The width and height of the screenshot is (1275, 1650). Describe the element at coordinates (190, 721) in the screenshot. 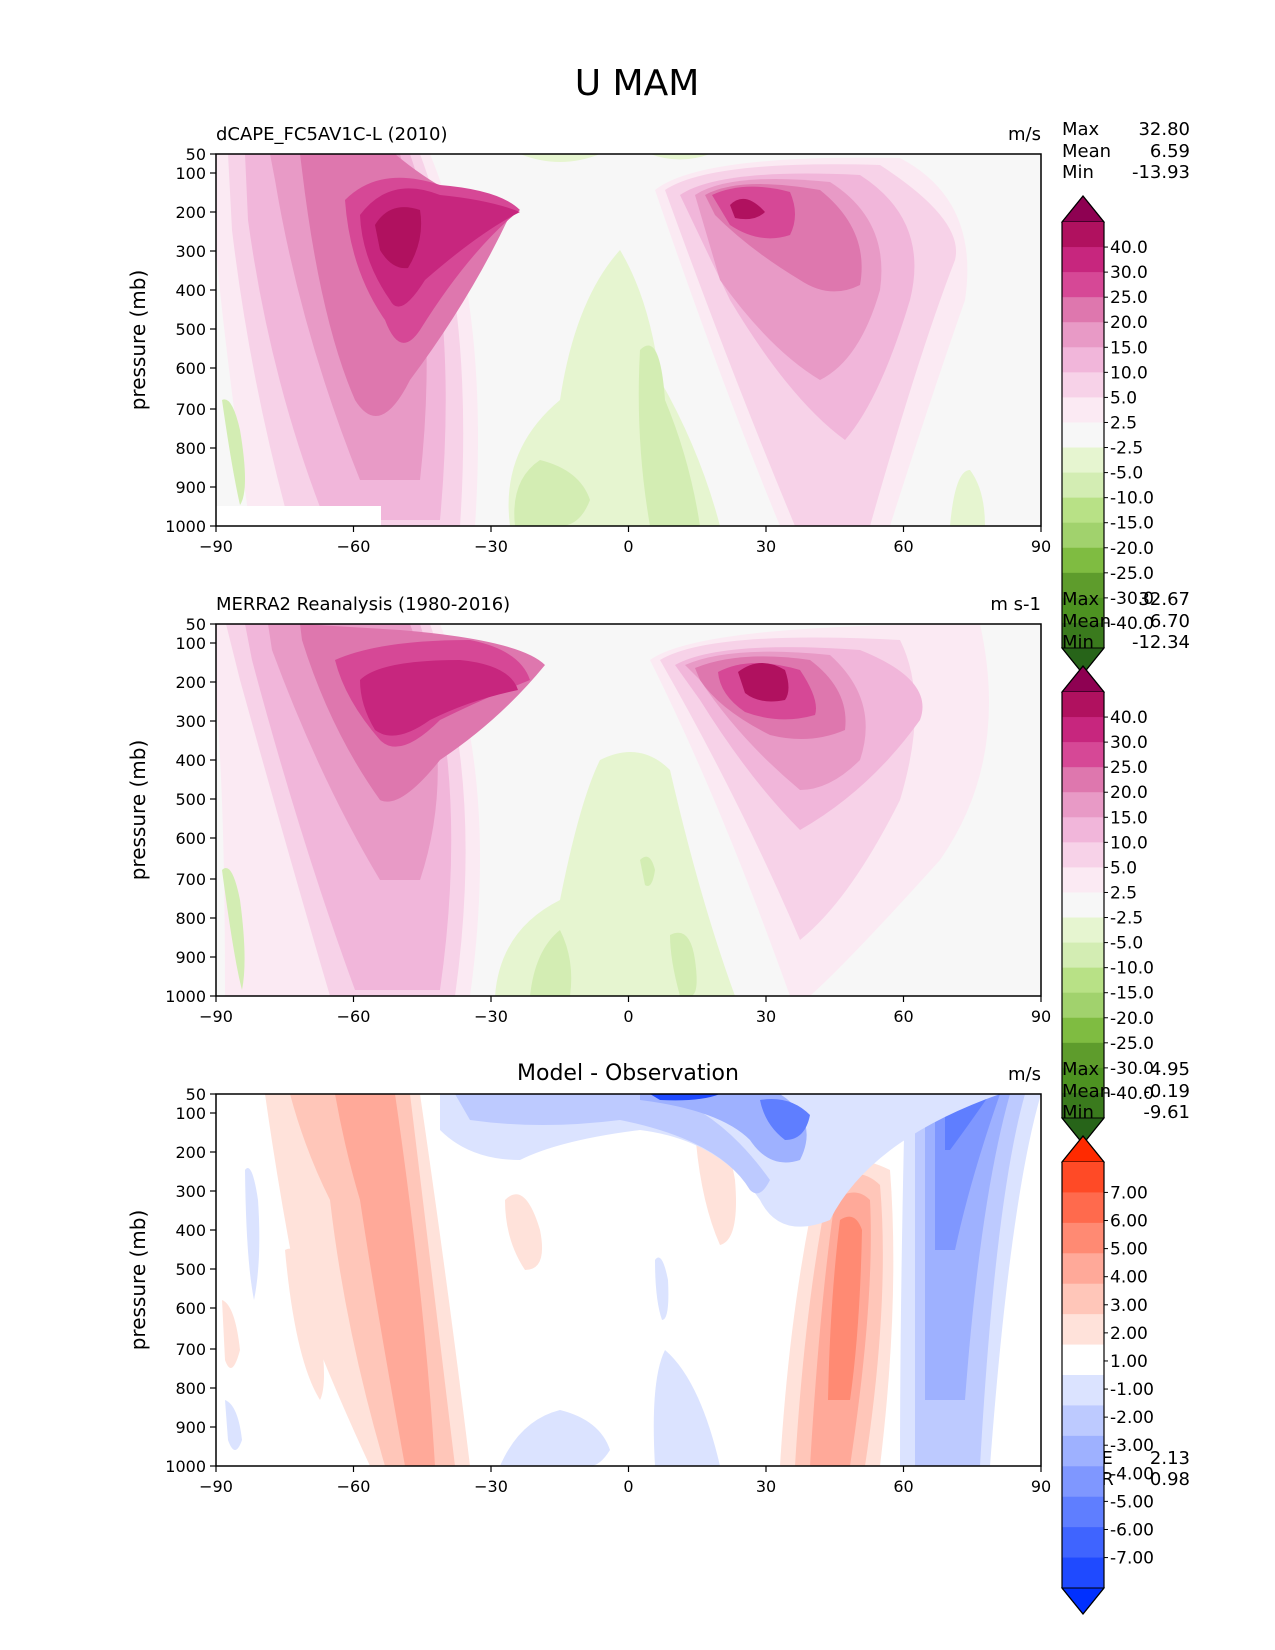

I see `y-tick-label: 300` at that location.